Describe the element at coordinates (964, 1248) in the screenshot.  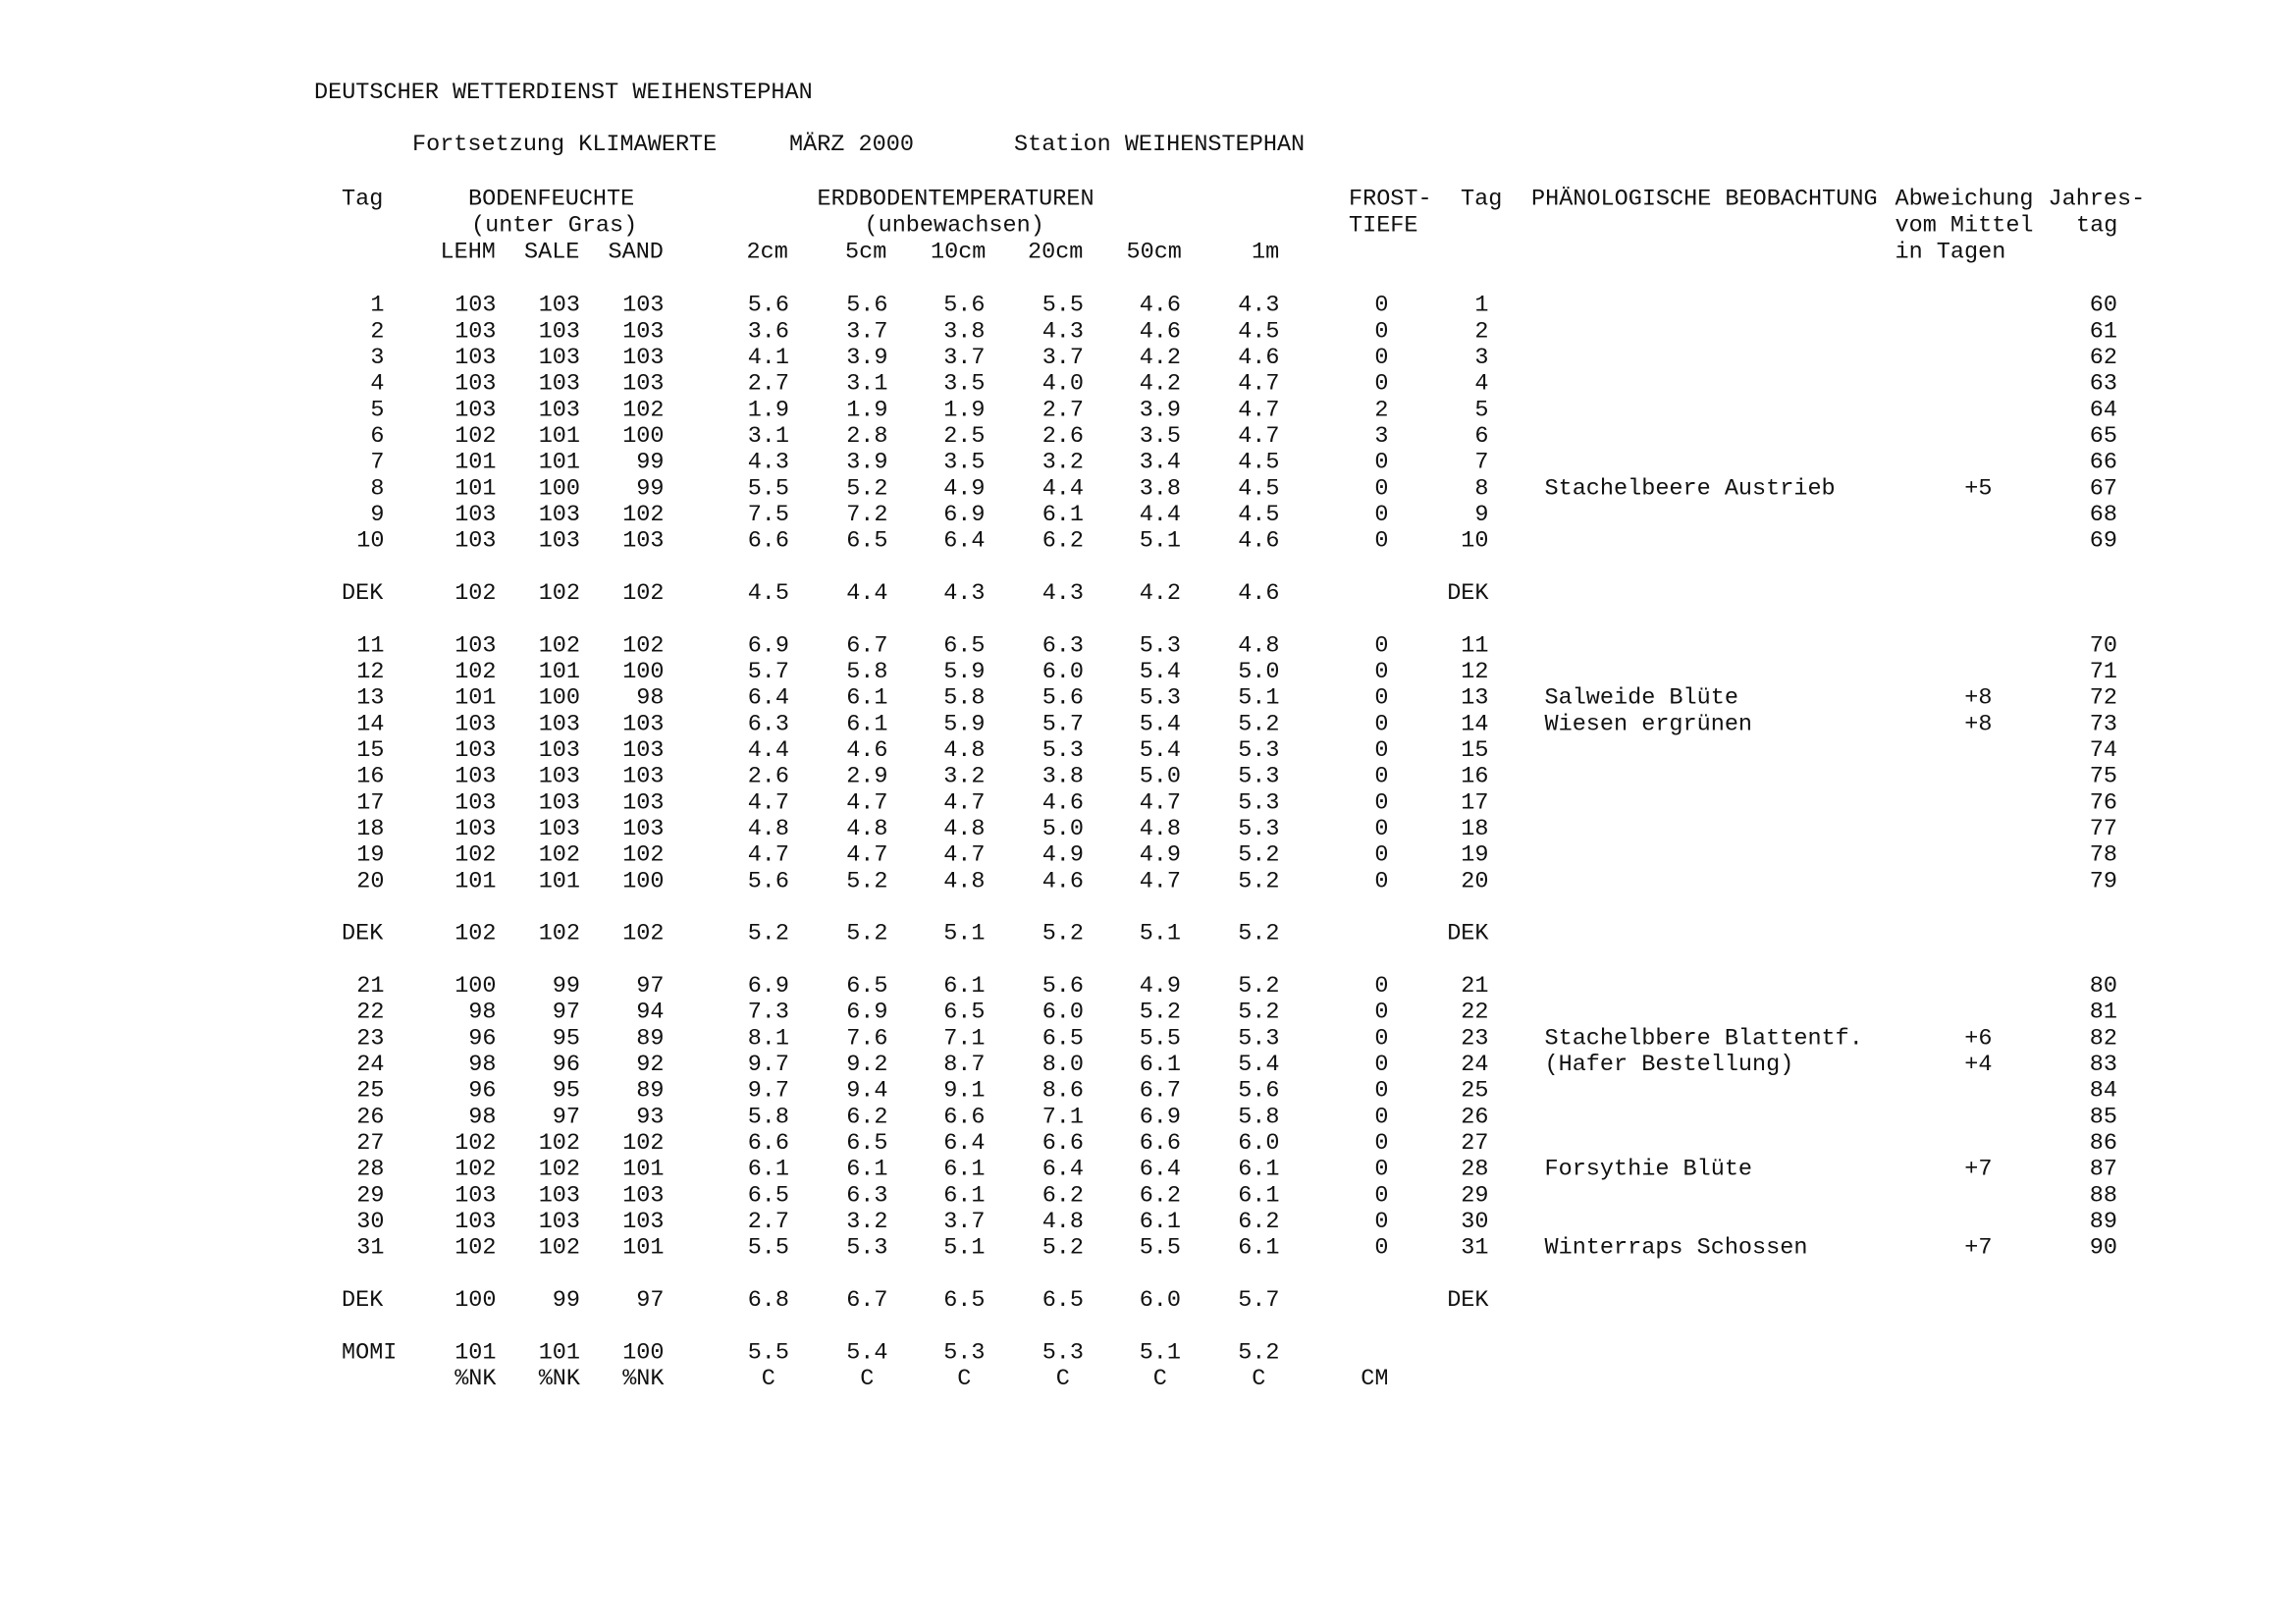
I see `cell: 5.1` at that location.